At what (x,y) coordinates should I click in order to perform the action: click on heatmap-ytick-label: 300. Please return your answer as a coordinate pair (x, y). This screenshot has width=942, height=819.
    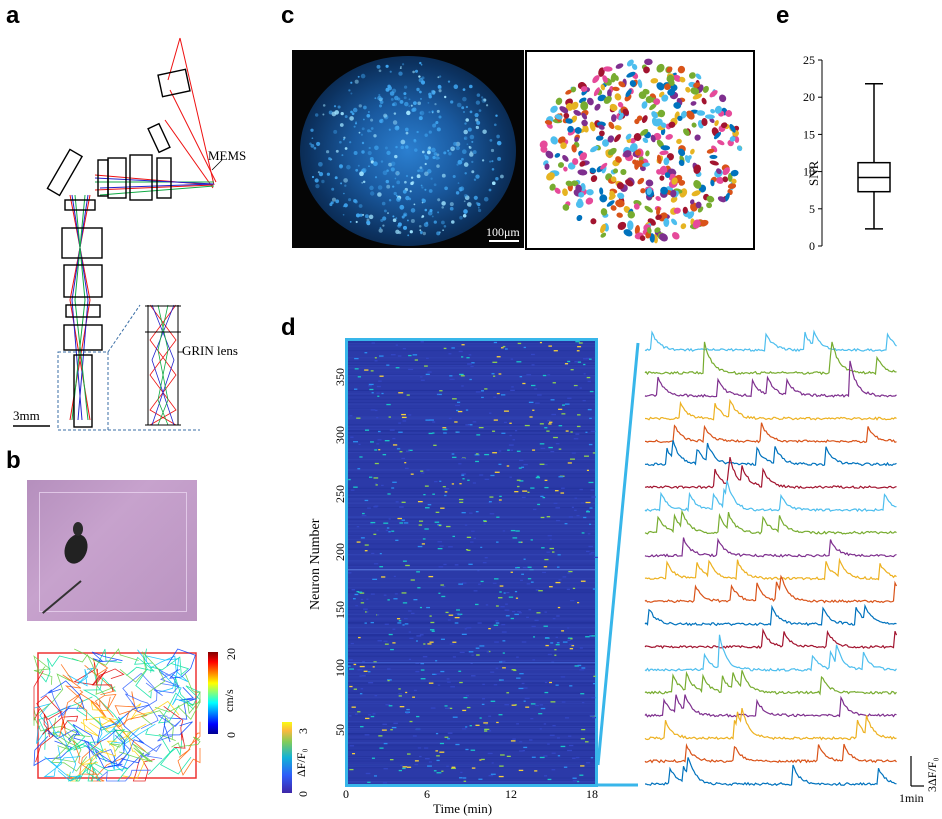
    Looking at the image, I should click on (340, 435).